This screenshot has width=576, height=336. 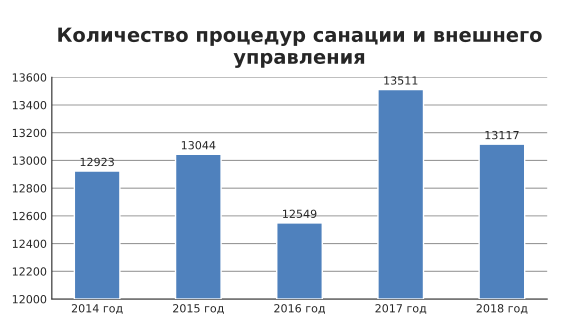 I want to click on data-label: 12923, so click(x=97, y=162).